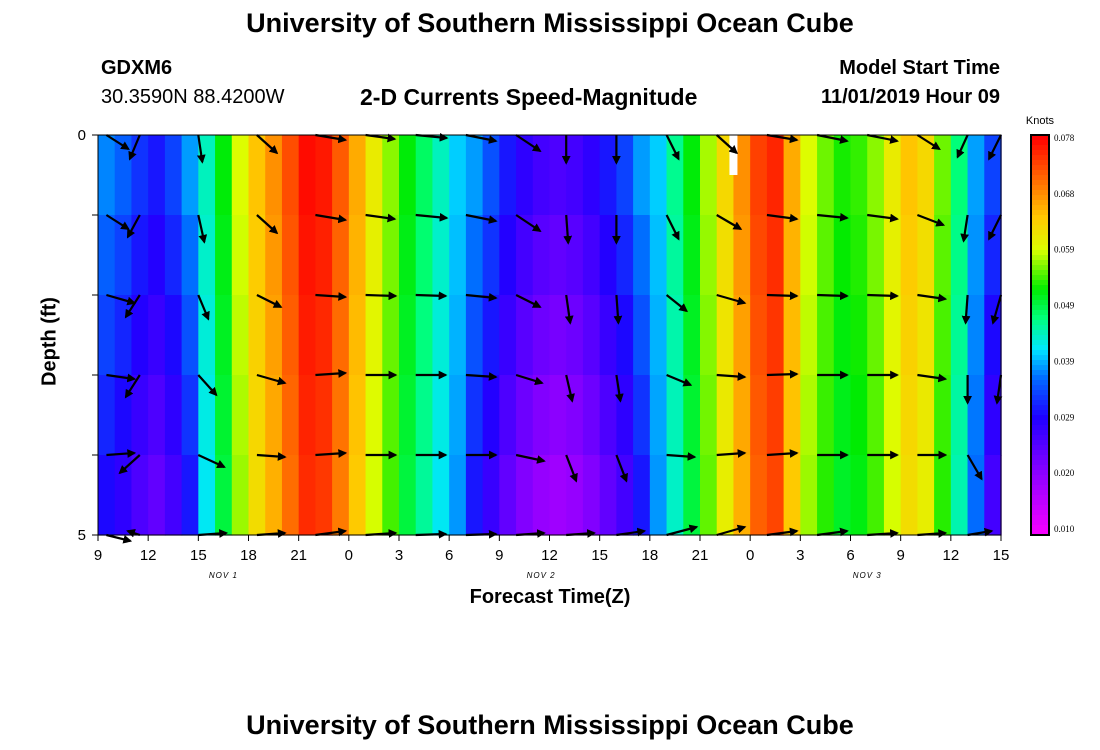 The image size is (1100, 750). I want to click on x-tick-label: 9, so click(98, 555).